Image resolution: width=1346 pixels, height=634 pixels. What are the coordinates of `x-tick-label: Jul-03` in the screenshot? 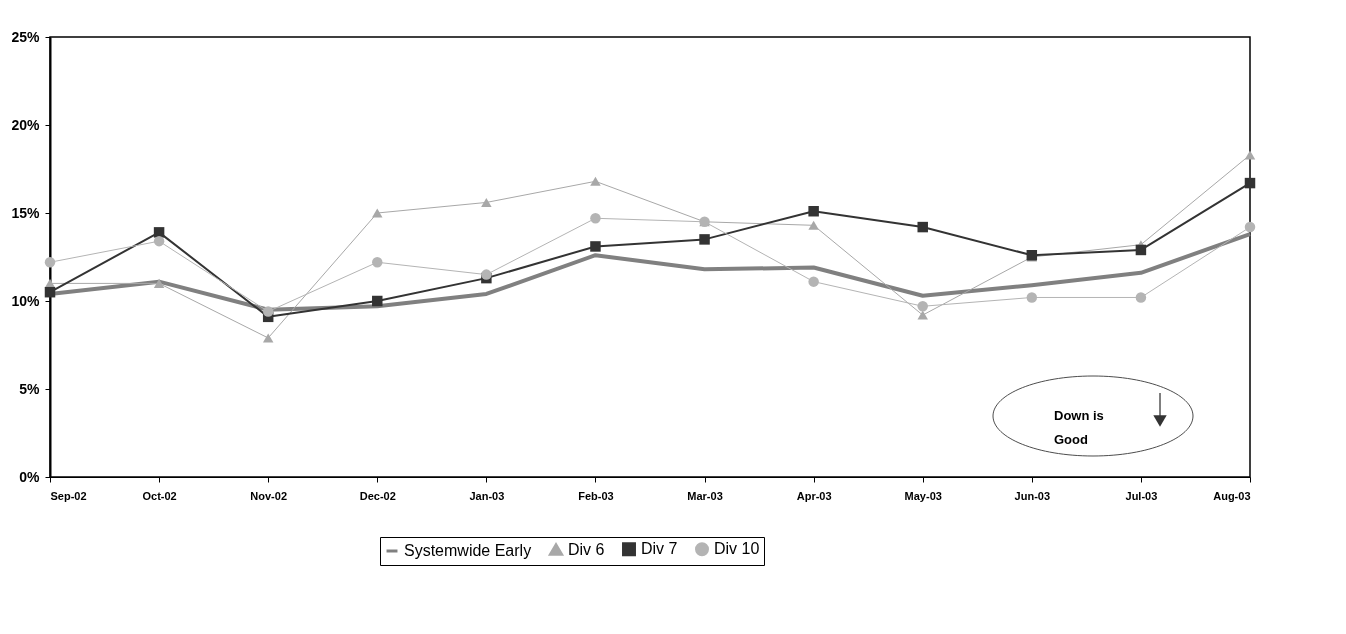 It's located at (1141, 495).